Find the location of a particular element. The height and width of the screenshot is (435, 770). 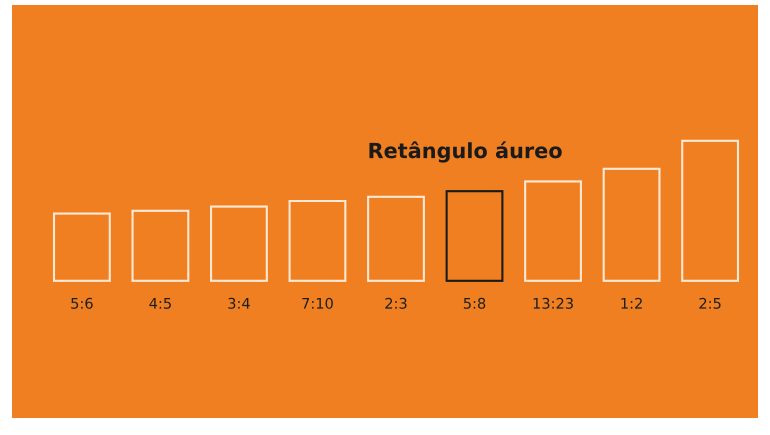

x-tick-label: 2:3 is located at coordinates (396, 303).